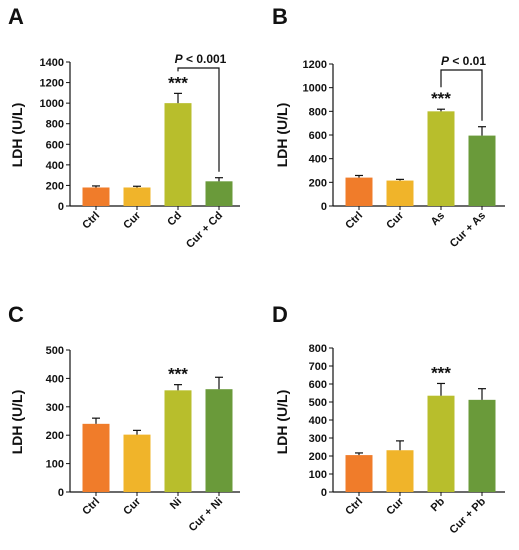 The height and width of the screenshot is (550, 519). I want to click on y-tick-label: 700, so click(318, 367).